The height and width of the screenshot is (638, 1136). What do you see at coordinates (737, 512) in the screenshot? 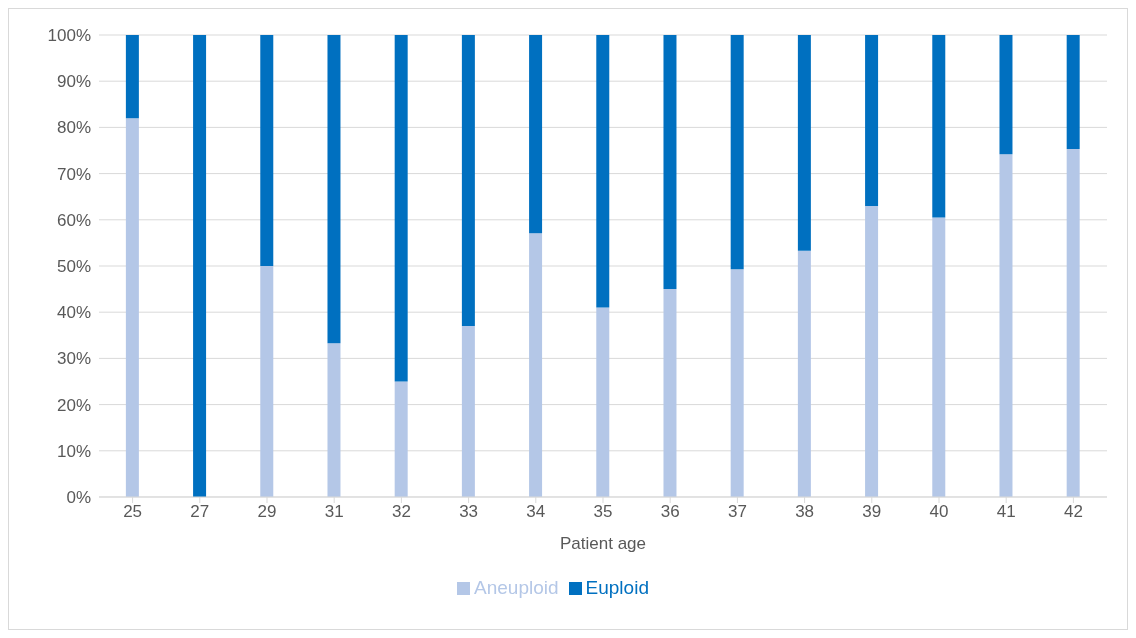
I see `x-tick-label: 37` at bounding box center [737, 512].